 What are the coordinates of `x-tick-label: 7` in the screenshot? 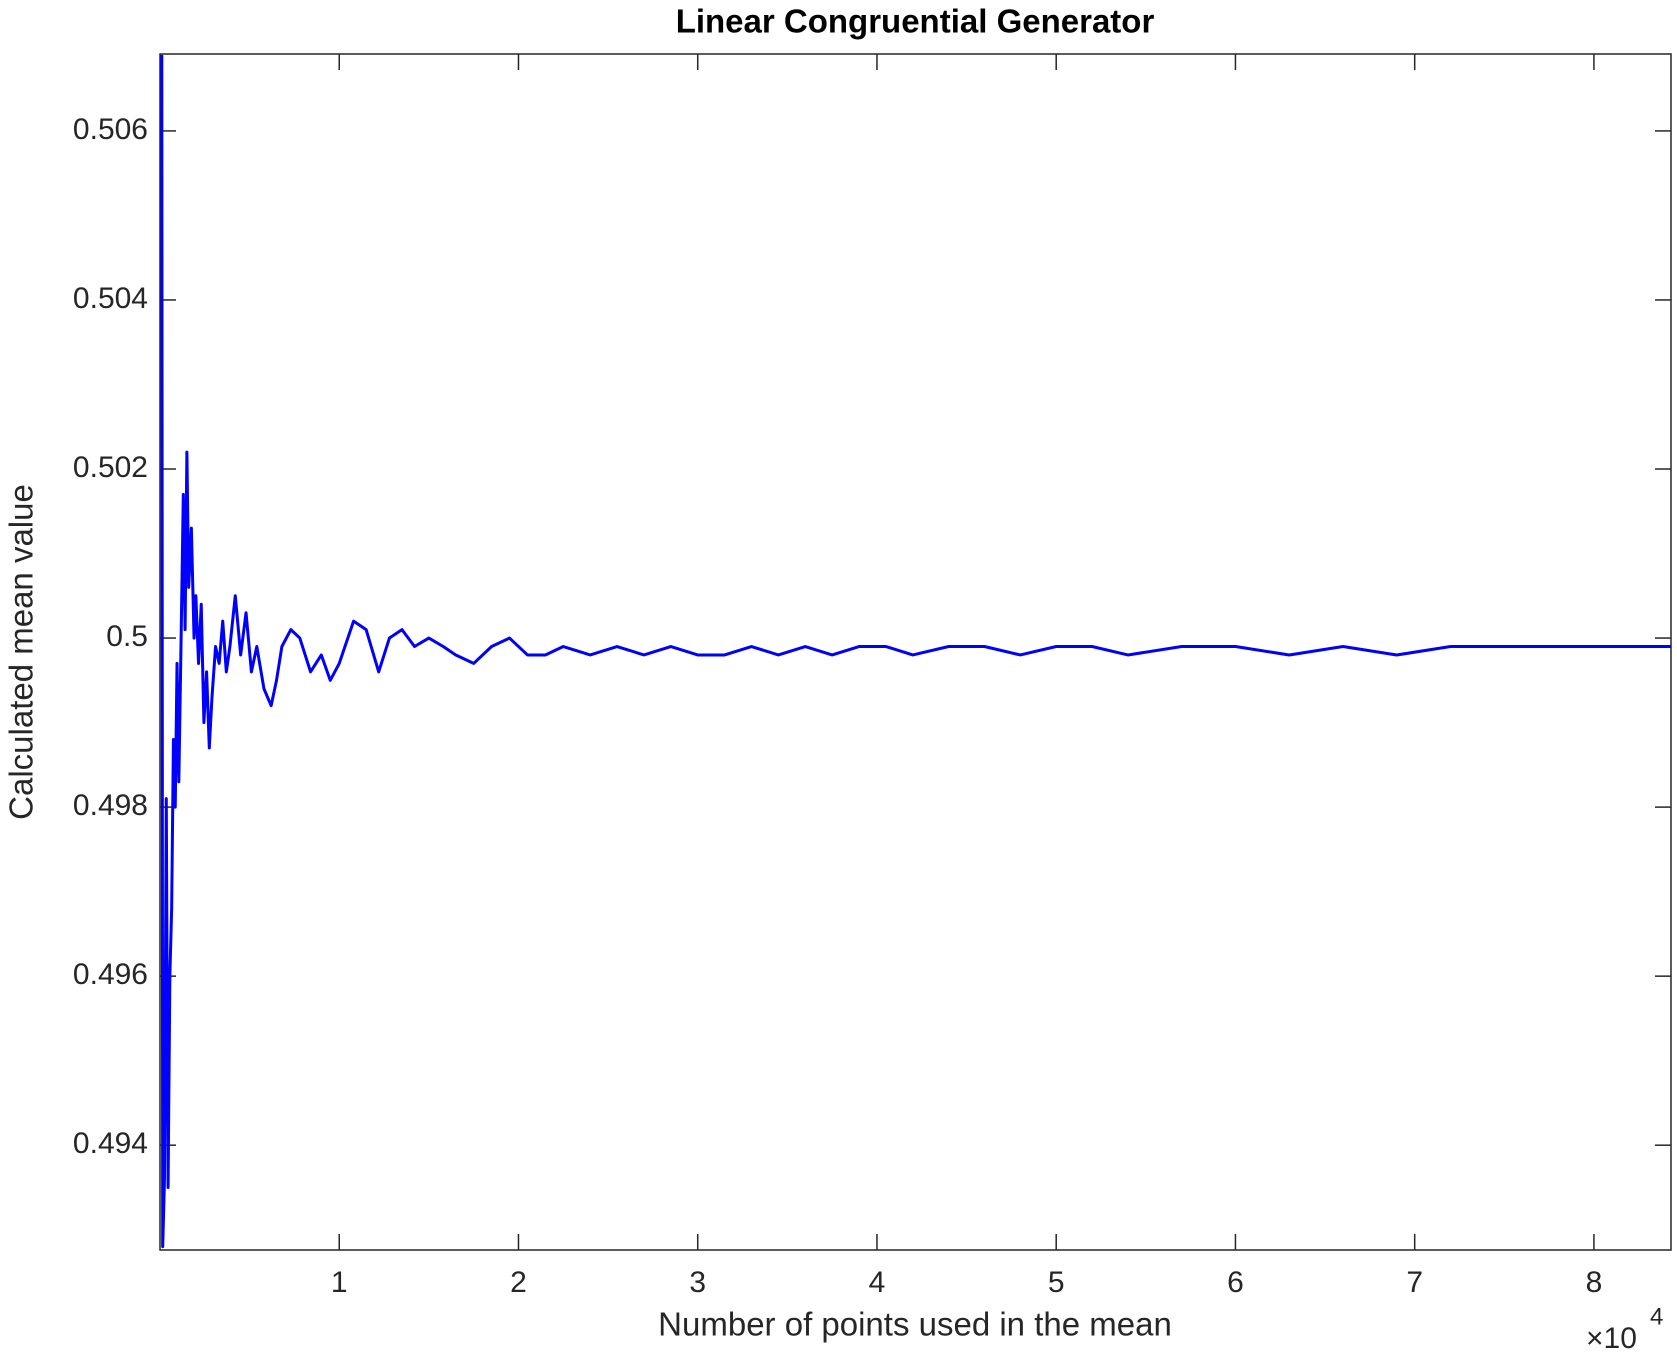 It's located at (1414, 1282).